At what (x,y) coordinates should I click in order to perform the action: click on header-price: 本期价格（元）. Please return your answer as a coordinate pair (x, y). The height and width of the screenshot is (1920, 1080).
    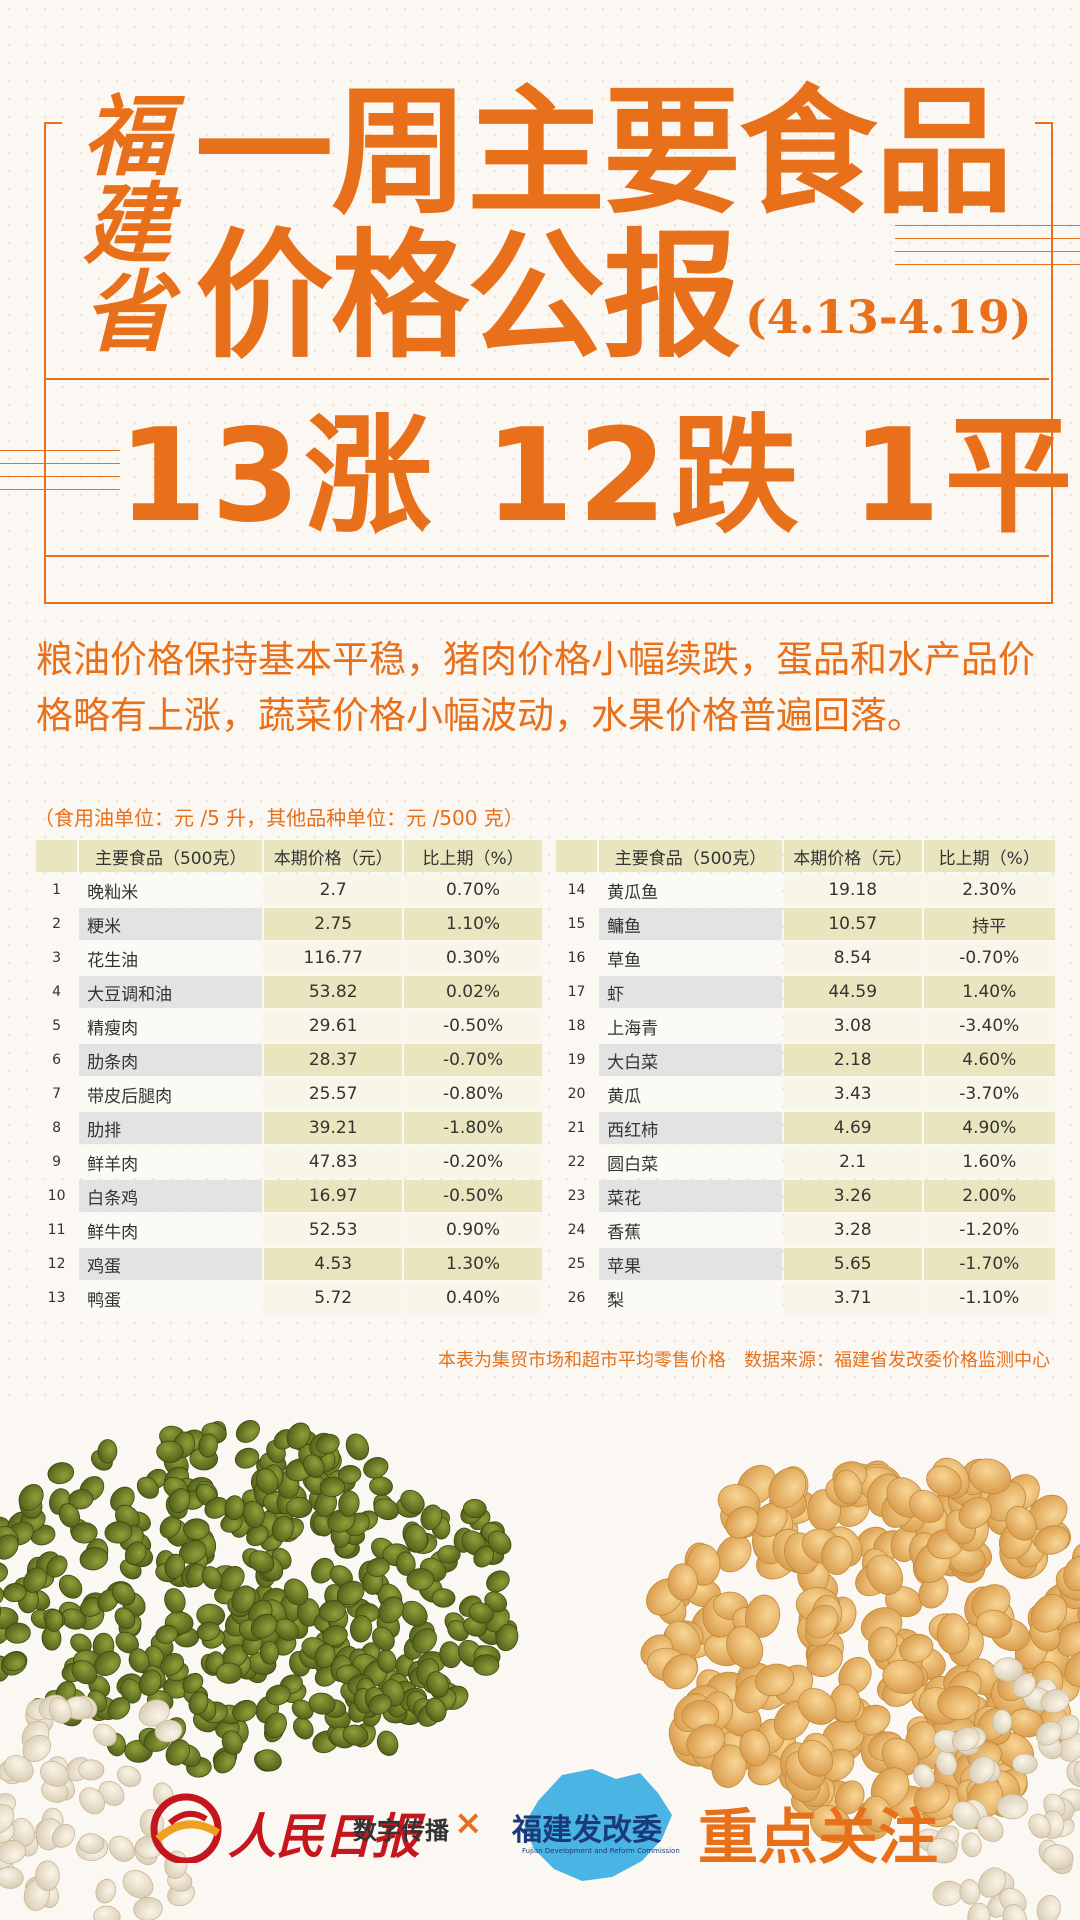
    Looking at the image, I should click on (852, 856).